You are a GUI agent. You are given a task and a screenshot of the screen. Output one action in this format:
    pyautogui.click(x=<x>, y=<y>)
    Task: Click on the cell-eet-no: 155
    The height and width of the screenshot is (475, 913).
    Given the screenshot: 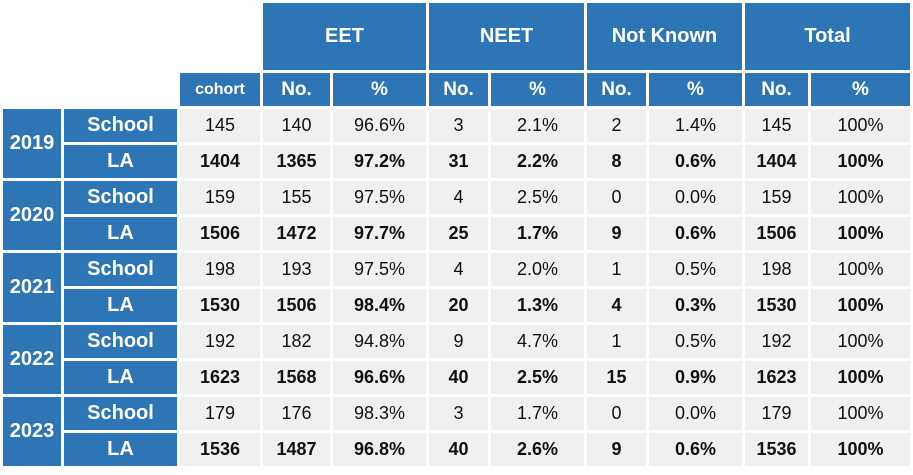 What is the action you would take?
    pyautogui.click(x=296, y=197)
    